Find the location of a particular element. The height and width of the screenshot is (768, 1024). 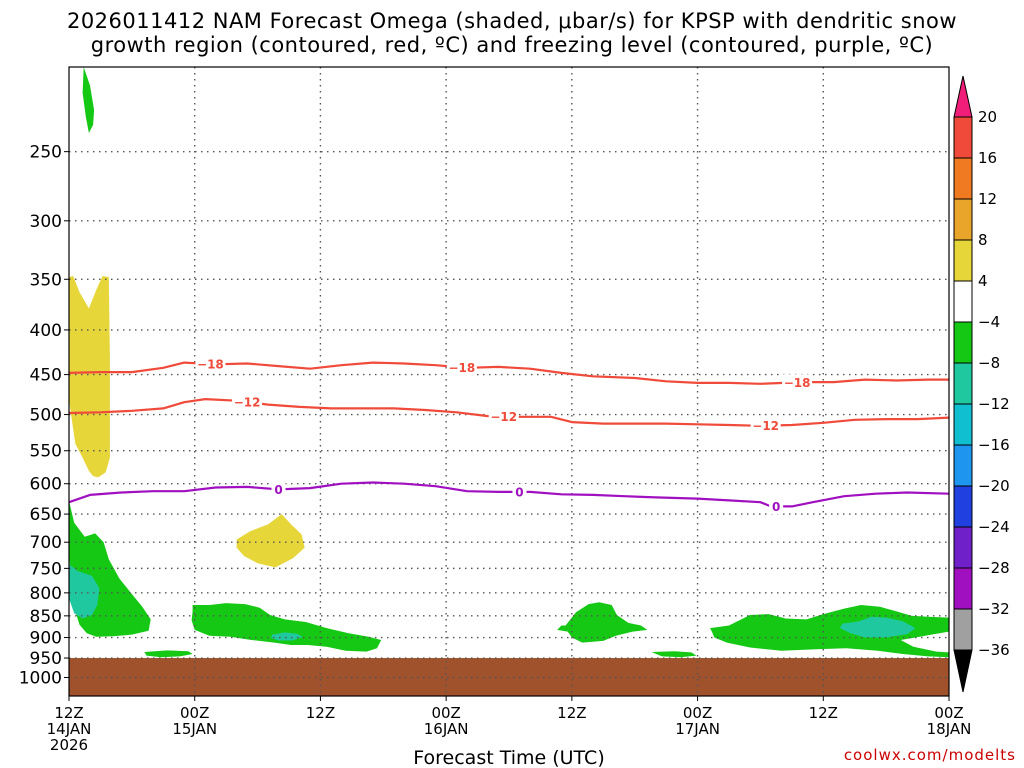

y-tick-label-700: 700 is located at coordinates (46, 543).